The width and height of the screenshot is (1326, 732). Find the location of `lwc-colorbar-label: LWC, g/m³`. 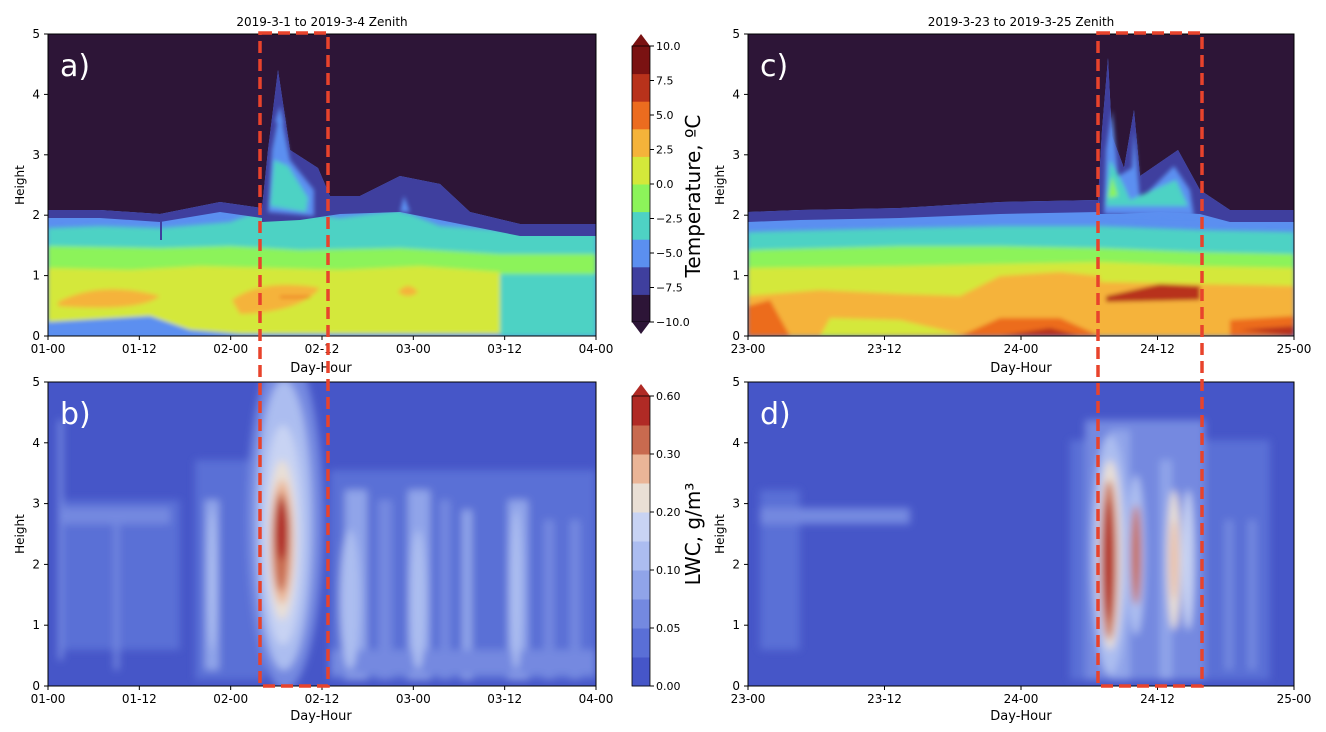

lwc-colorbar-label: LWC, g/m³ is located at coordinates (693, 534).